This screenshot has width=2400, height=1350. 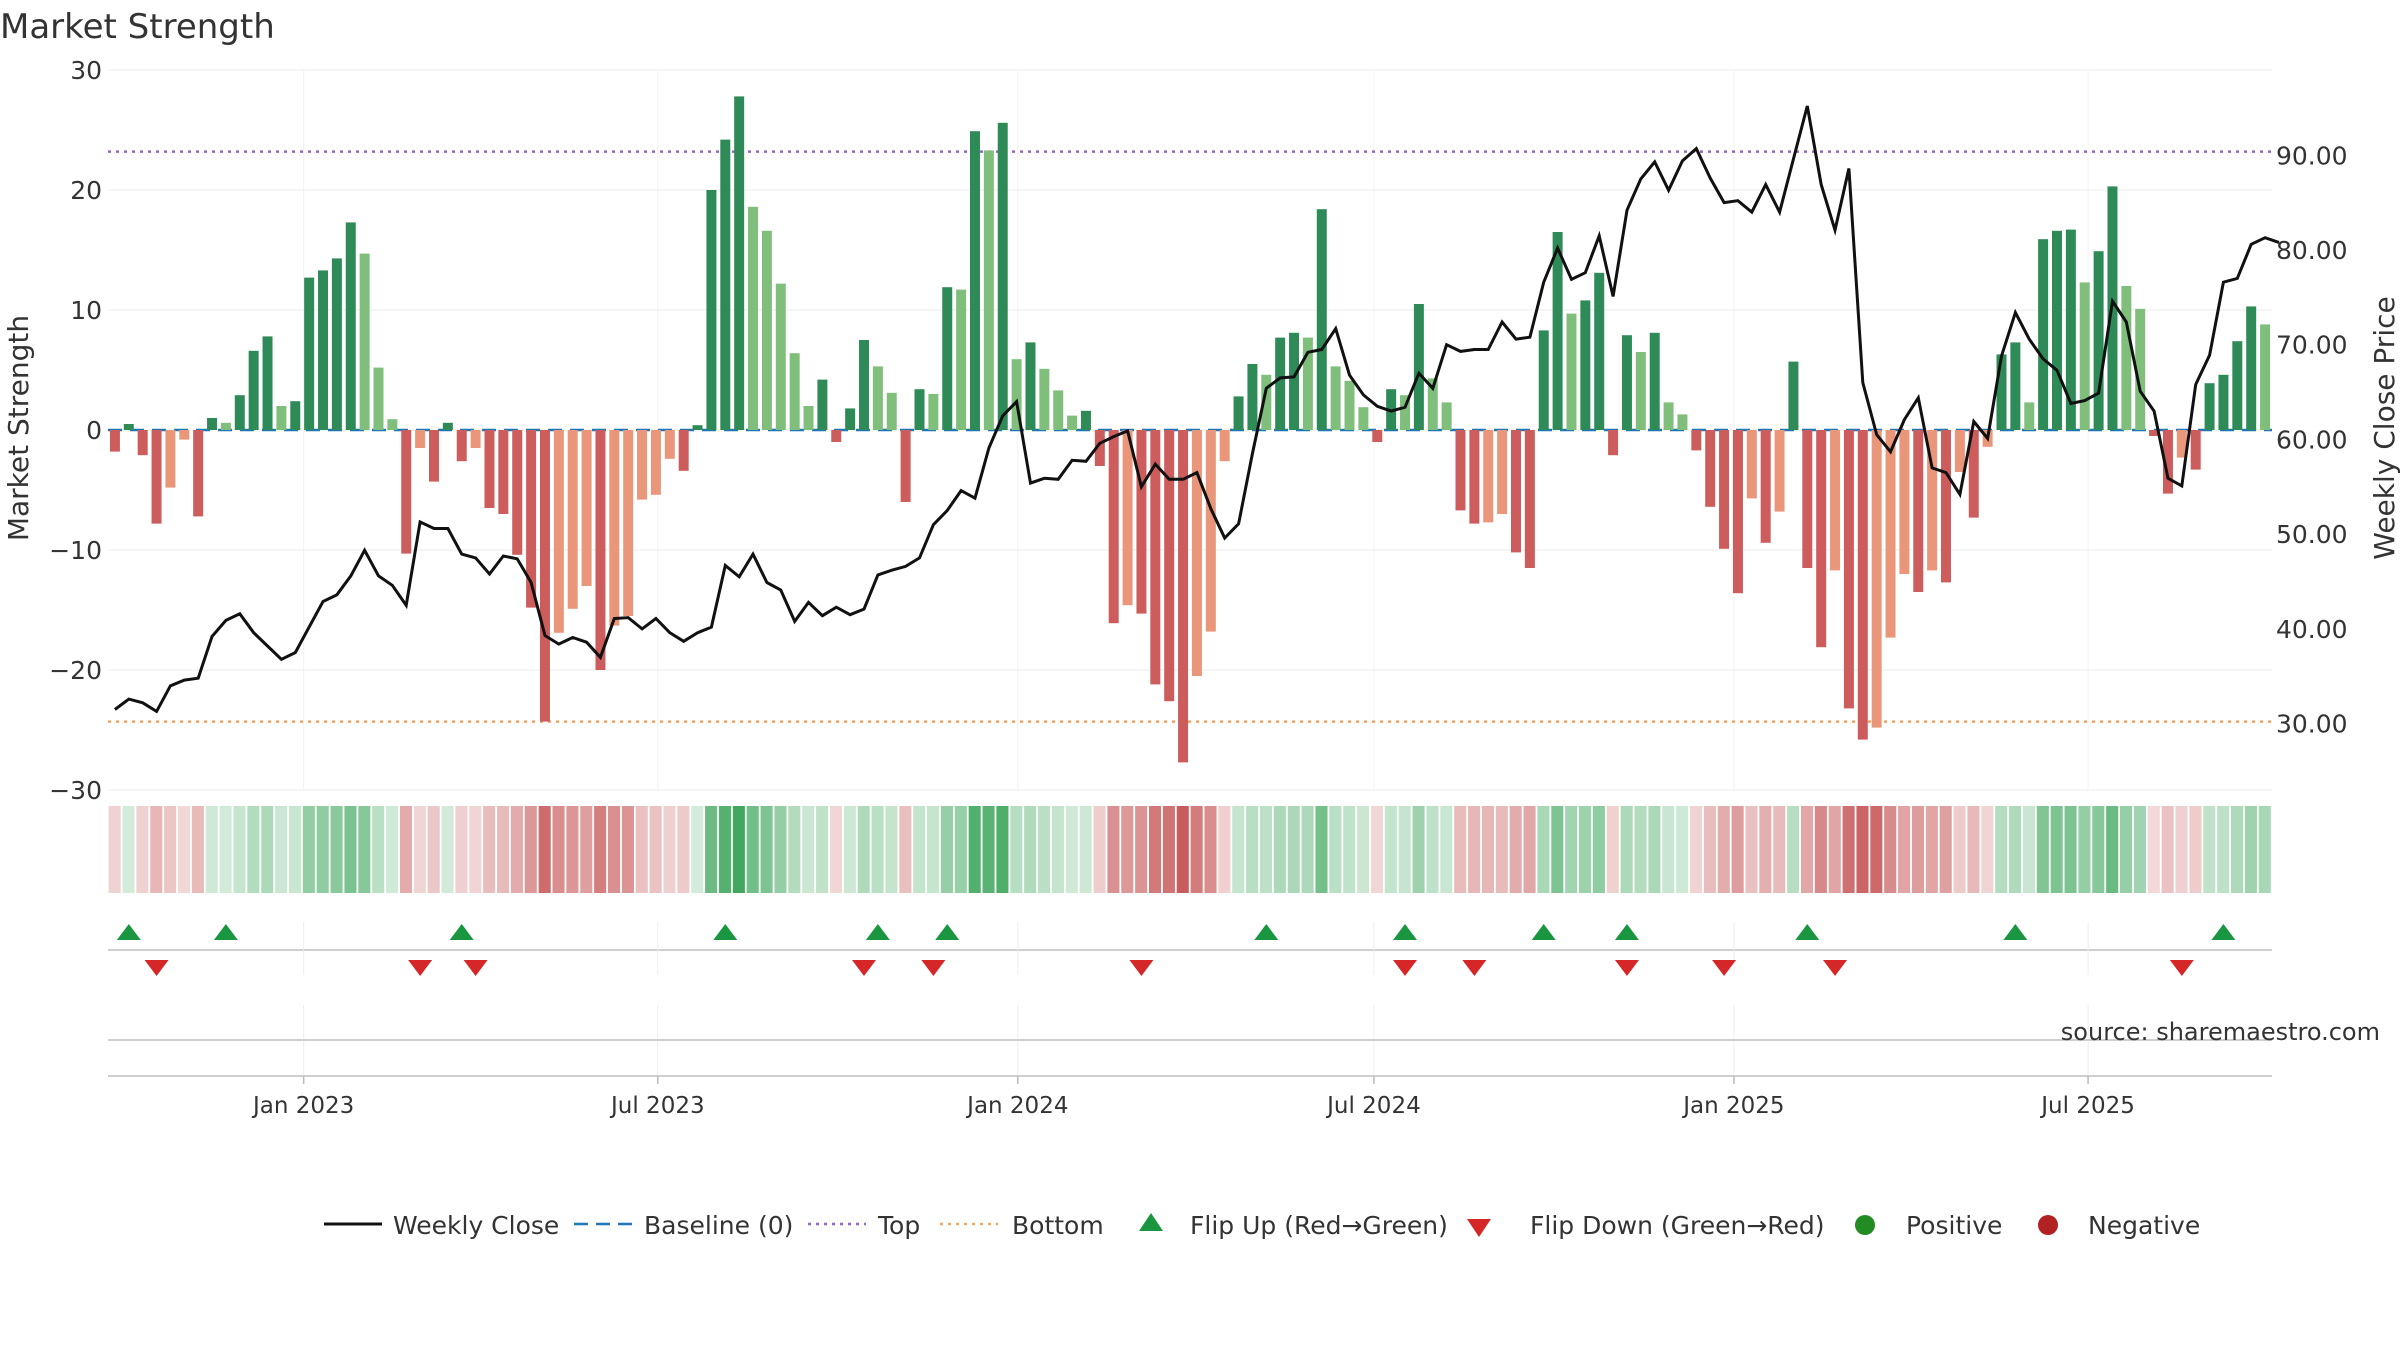 What do you see at coordinates (1151, 1222) in the screenshot?
I see `legend-flip-up-swatch` at bounding box center [1151, 1222].